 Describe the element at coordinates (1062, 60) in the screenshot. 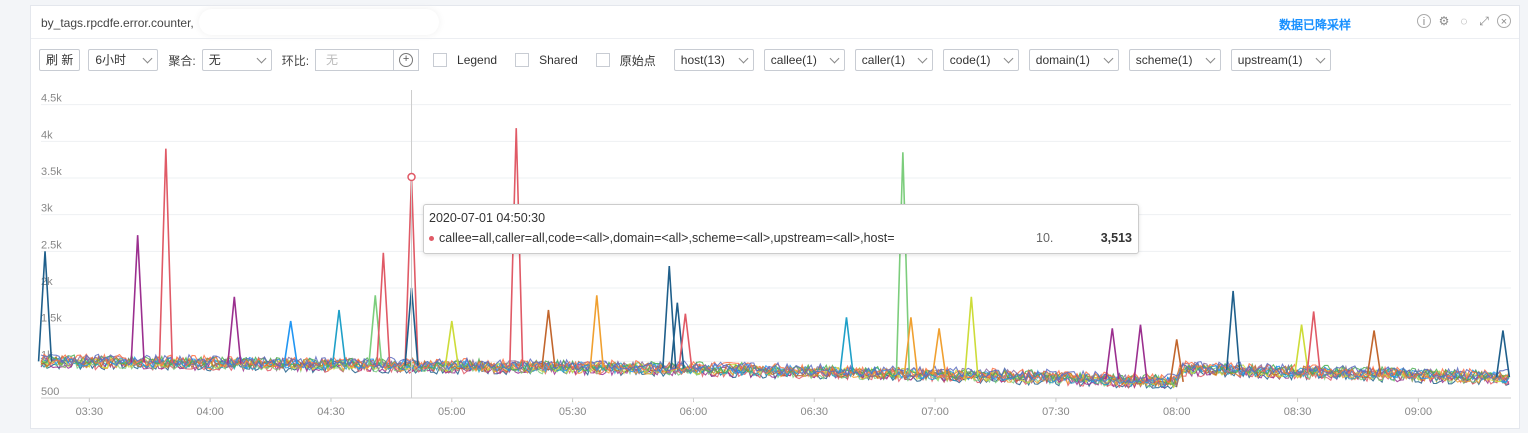

I see `filter-label: domain(1)` at that location.